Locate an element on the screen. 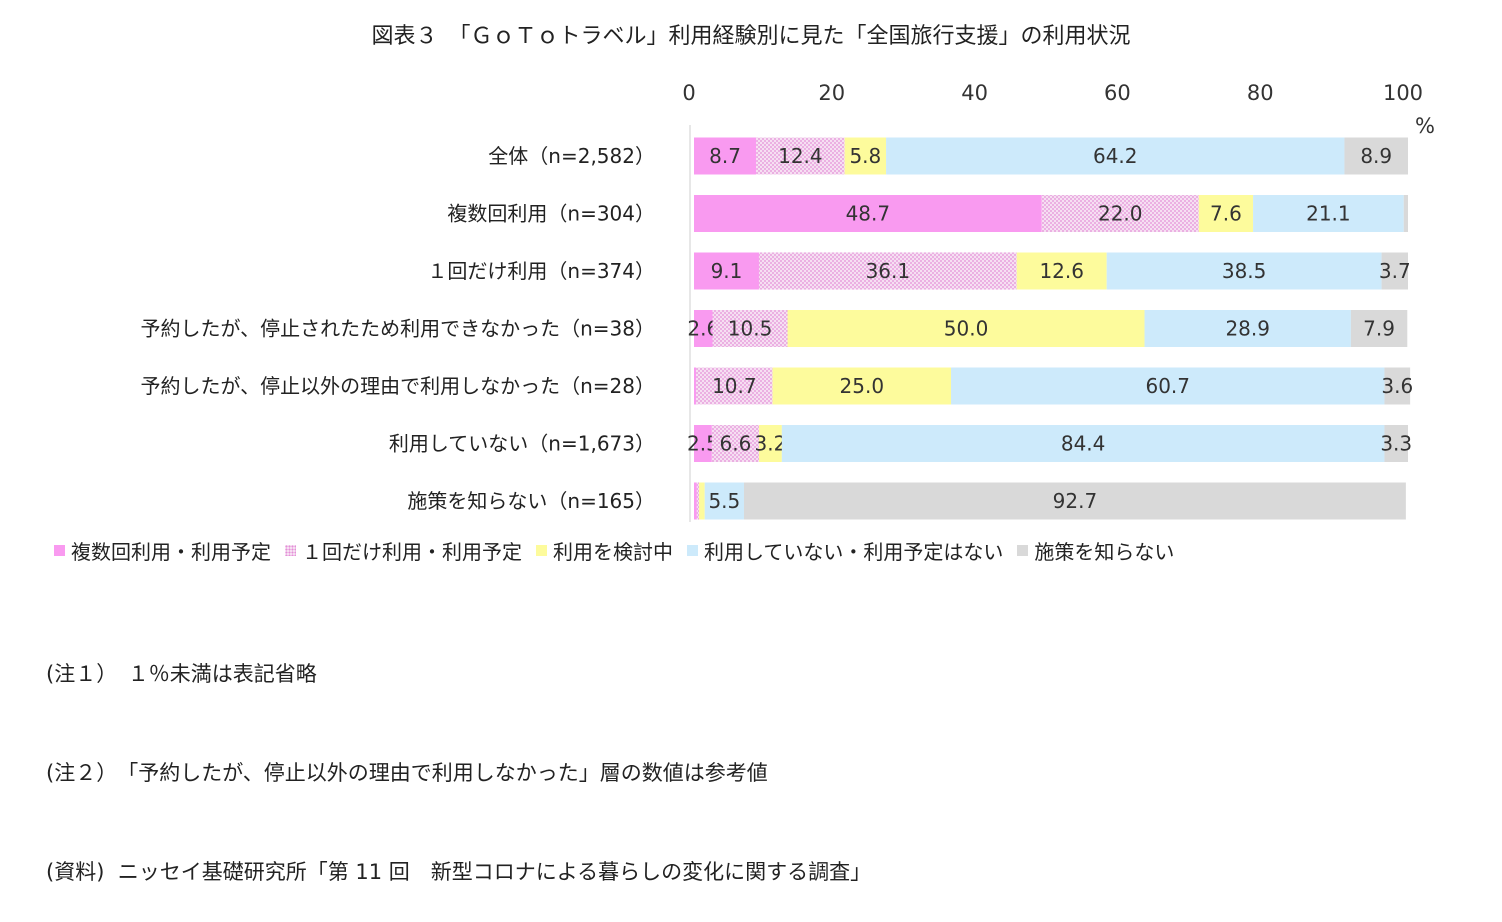 The image size is (1502, 922). data-label: 10.5 is located at coordinates (750, 329).